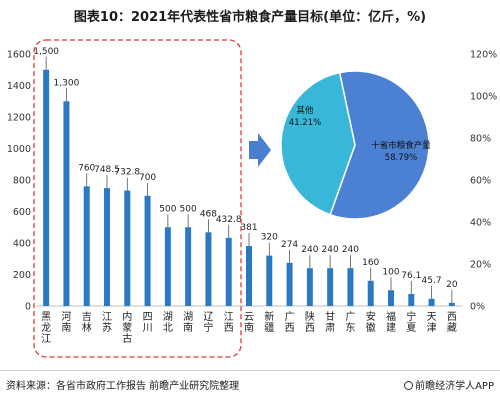 Image resolution: width=500 pixels, height=404 pixels. I want to click on bar-value-label: 468, so click(208, 214).